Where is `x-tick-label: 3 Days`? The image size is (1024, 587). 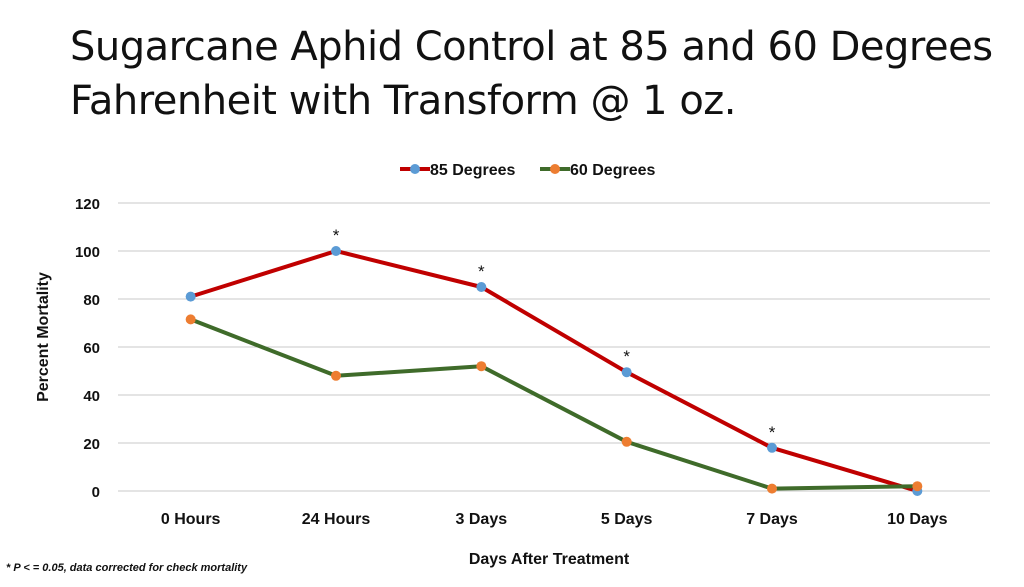
x-tick-label: 3 Days is located at coordinates (482, 519).